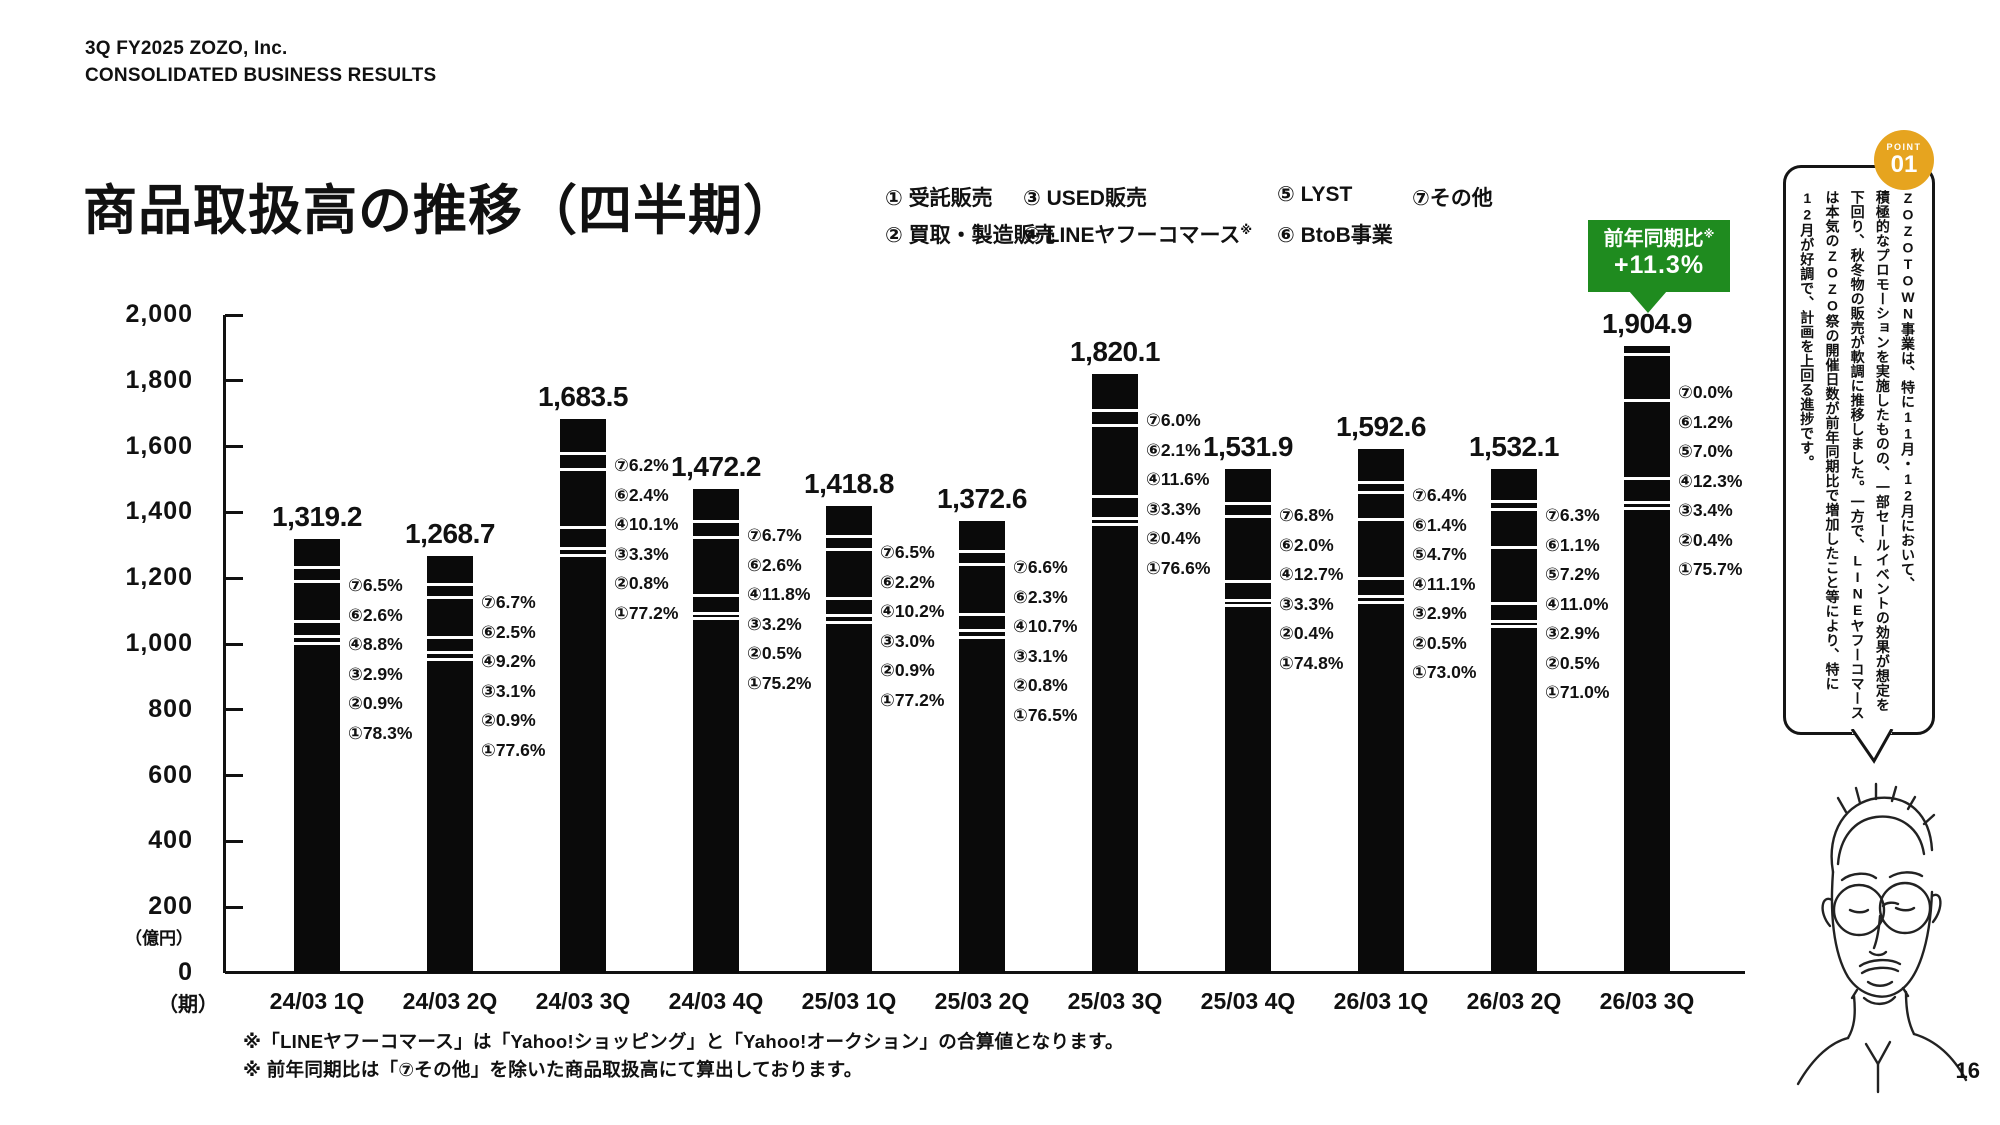 This screenshot has height=1125, width=2000. I want to click on legend-item-3: ③ USED販売, so click(1085, 198).